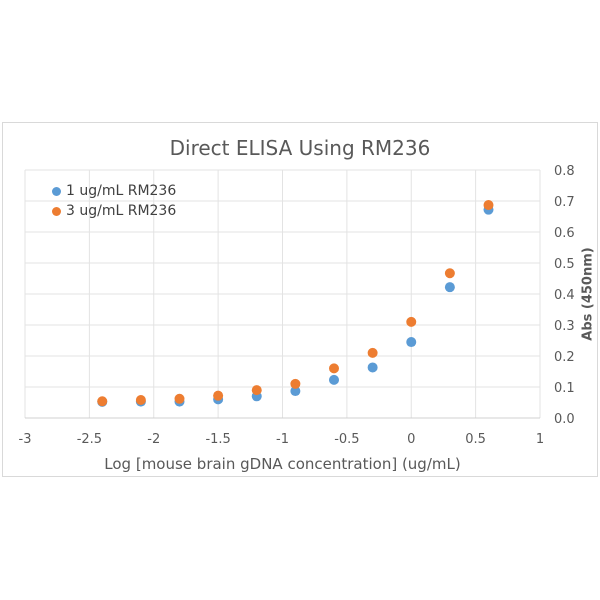  I want to click on legend-item-3ug: 3 ug/mL RM236, so click(114, 211).